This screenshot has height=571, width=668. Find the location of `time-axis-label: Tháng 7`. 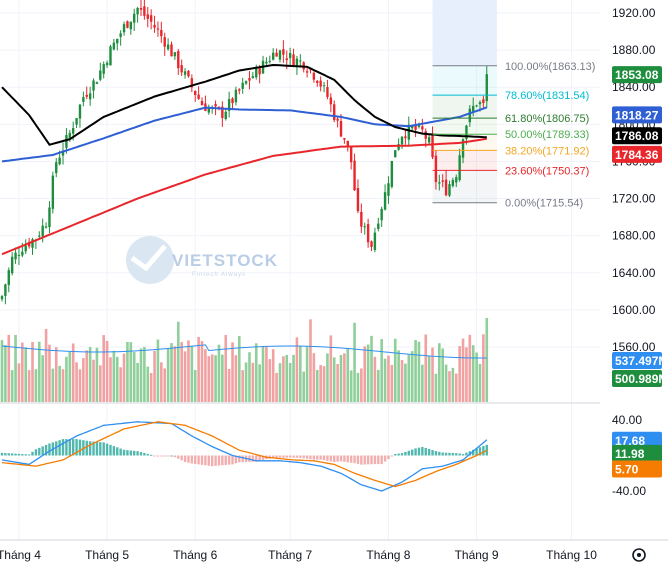

time-axis-label: Tháng 7 is located at coordinates (290, 555).